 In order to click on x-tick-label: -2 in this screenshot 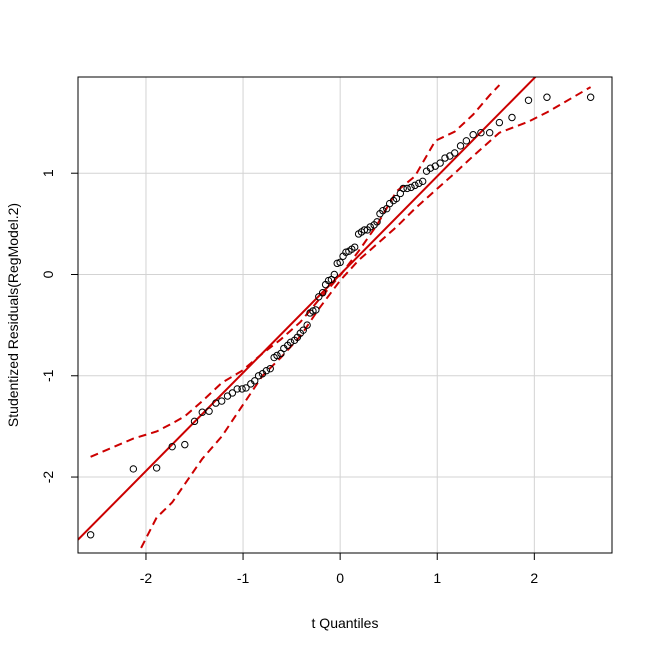, I will do `click(146, 578)`.